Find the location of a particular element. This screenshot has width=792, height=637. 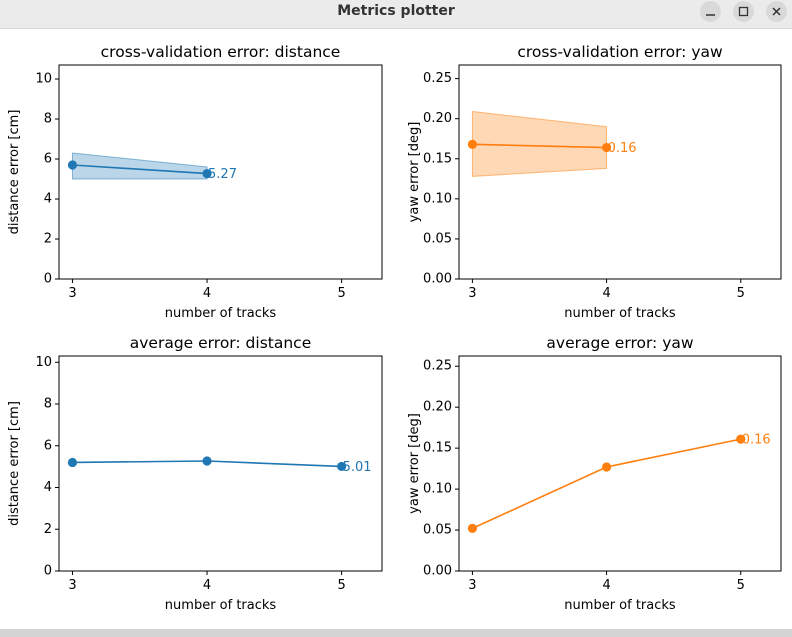

chart-title: cross-validation error: yaw is located at coordinates (620, 52).